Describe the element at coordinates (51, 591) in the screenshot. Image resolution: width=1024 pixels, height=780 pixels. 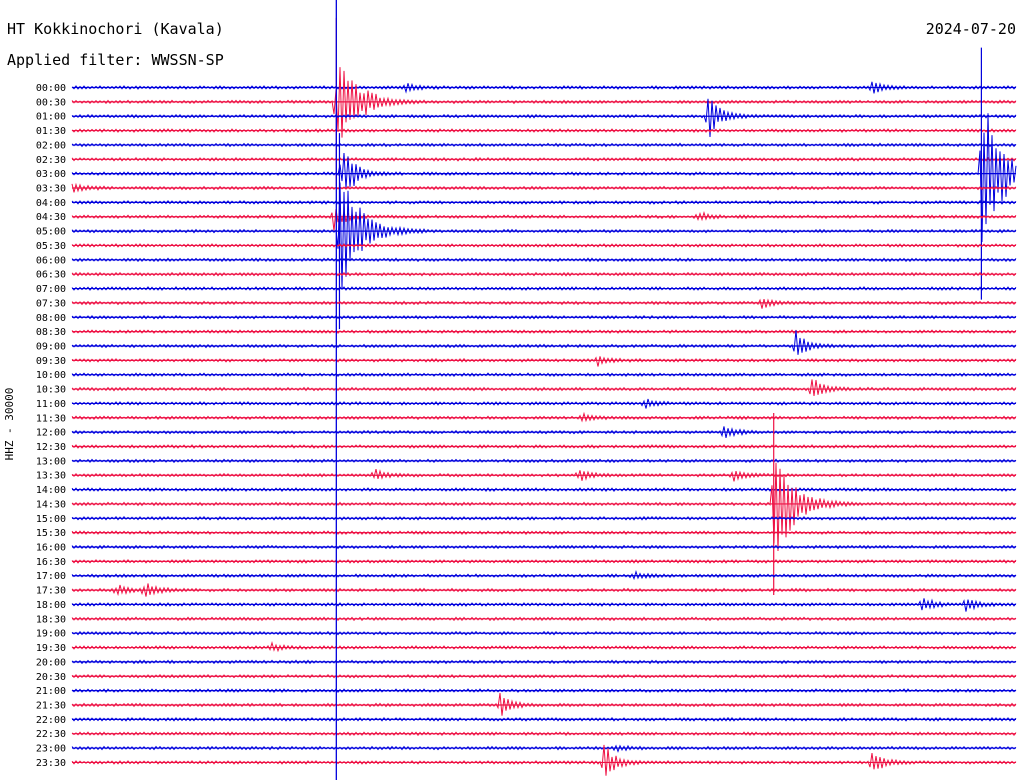
I see `row-time-label: 17:30` at that location.